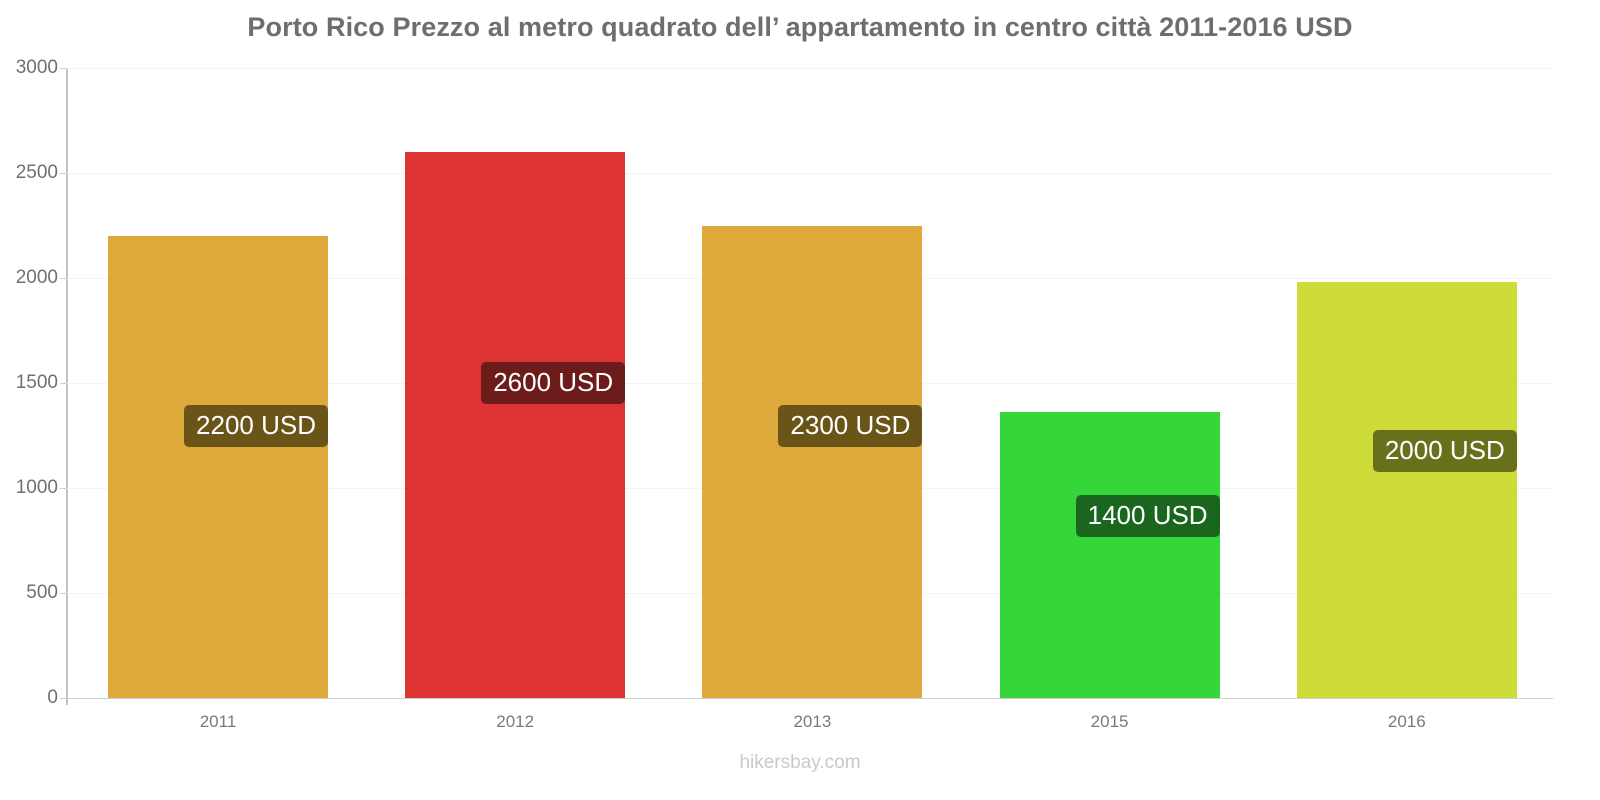  I want to click on bar-value-label: 2600 USD, so click(553, 383).